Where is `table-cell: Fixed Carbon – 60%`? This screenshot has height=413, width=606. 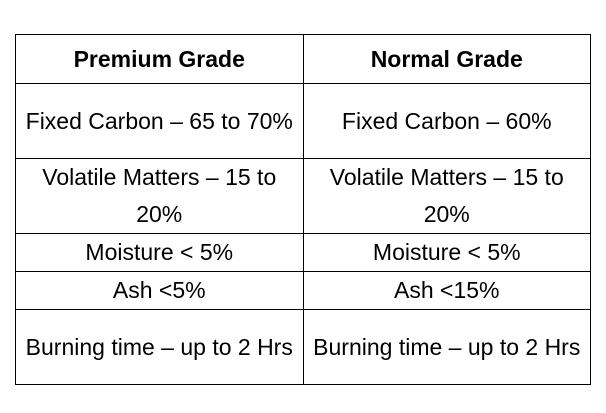
table-cell: Fixed Carbon – 60% is located at coordinates (446, 121).